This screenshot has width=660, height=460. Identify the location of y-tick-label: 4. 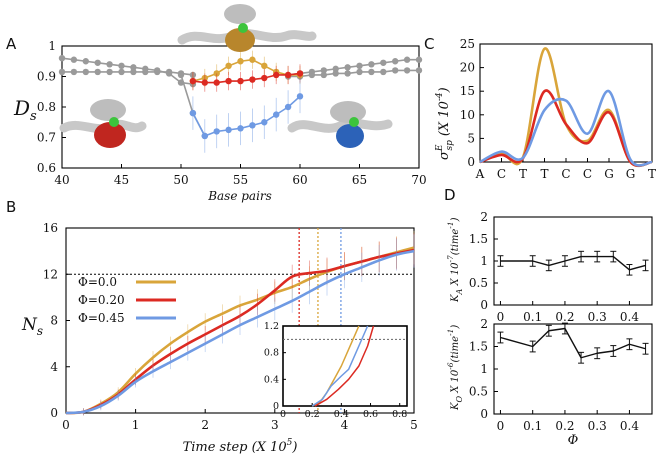
(54, 367).